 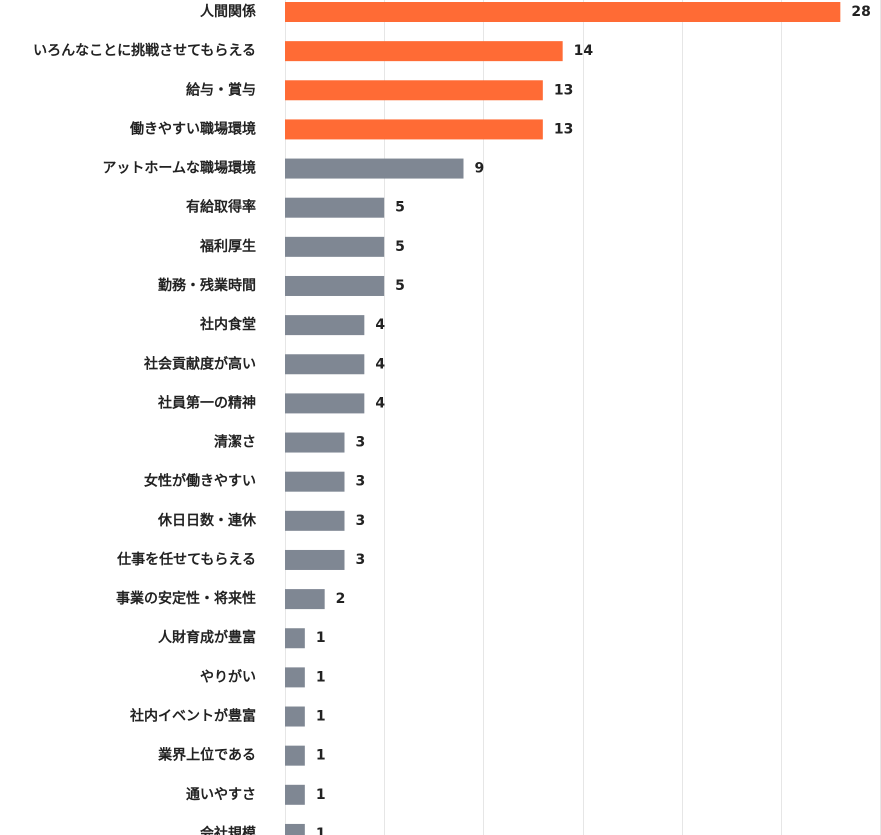 I want to click on category-label: 清潔さ, so click(x=235, y=442).